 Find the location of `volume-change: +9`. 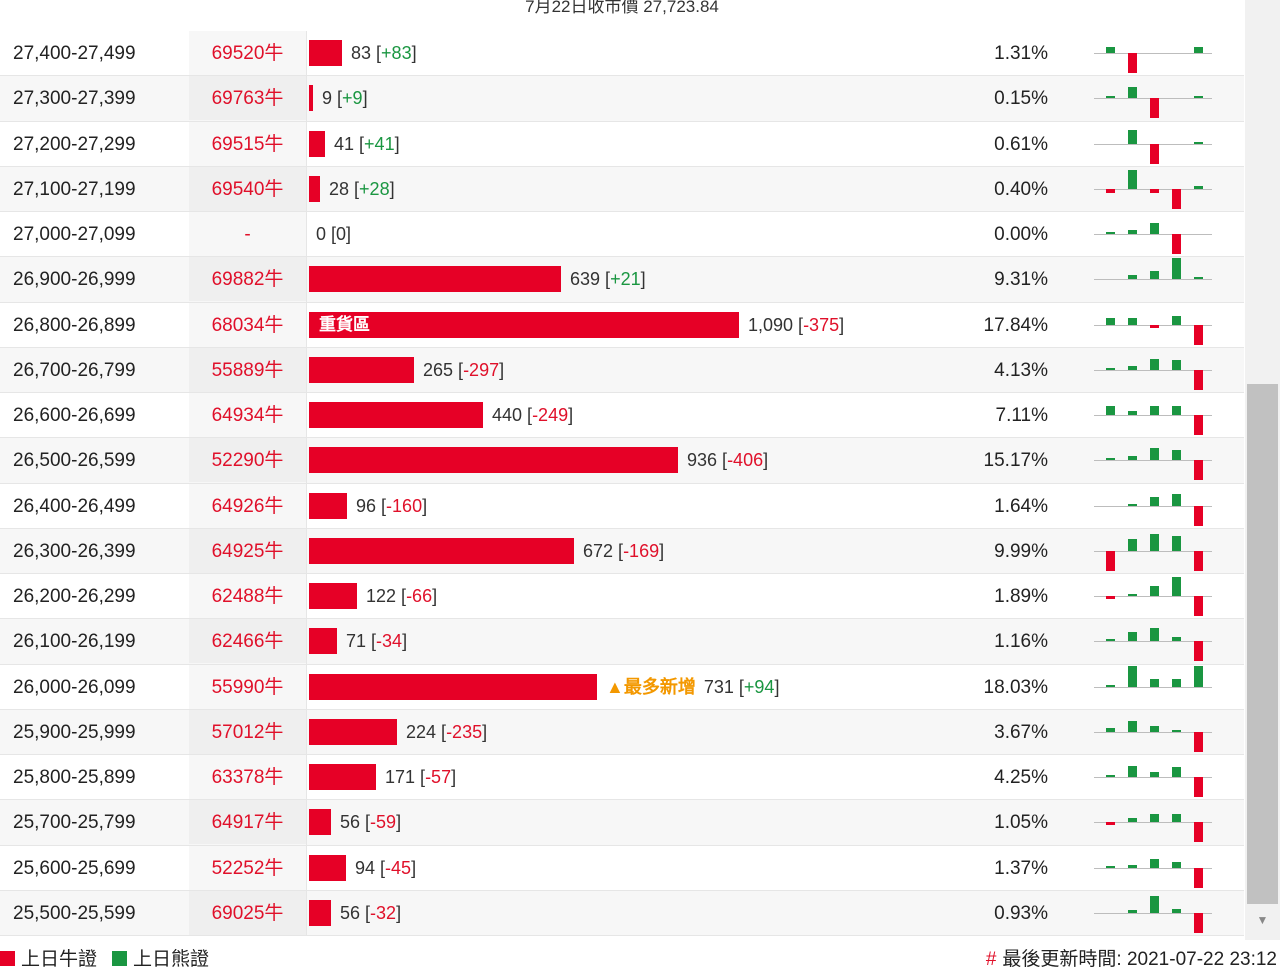

volume-change: +9 is located at coordinates (352, 98).